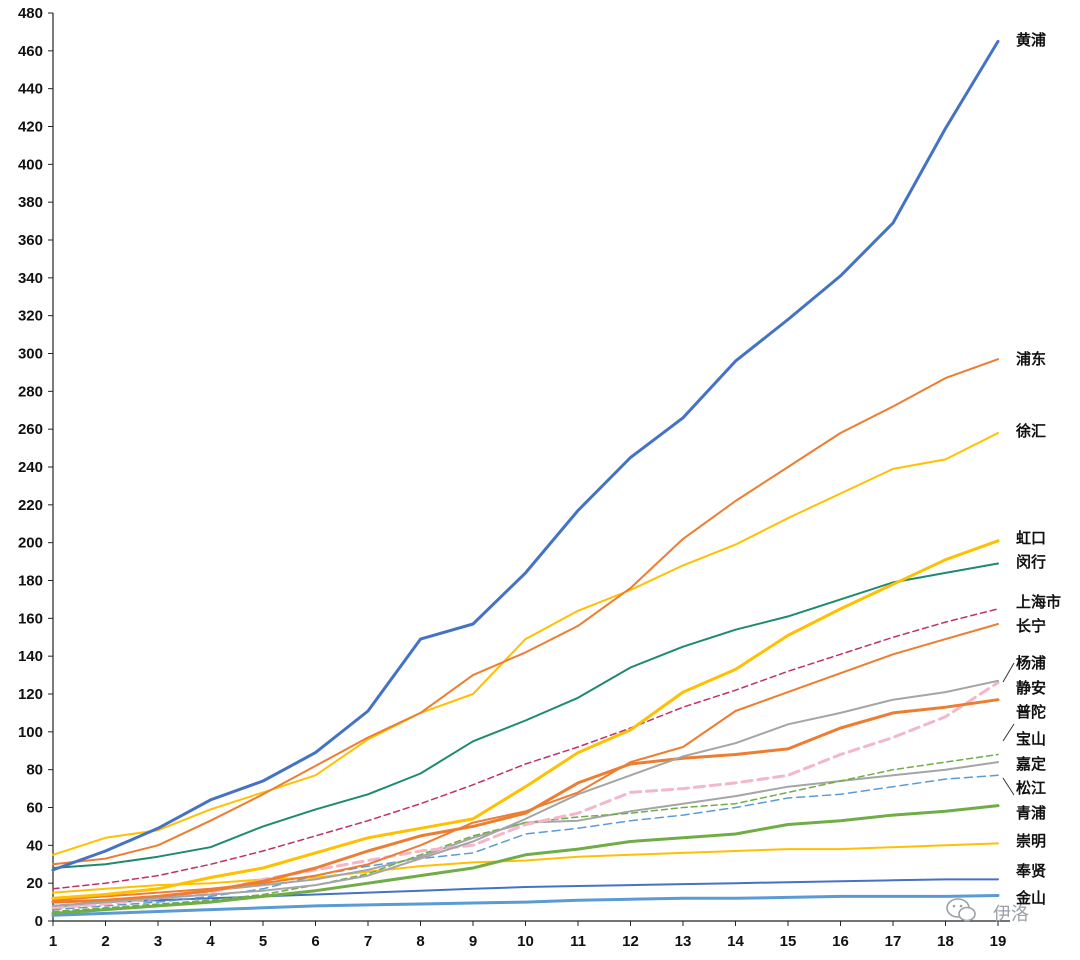 This screenshot has width=1080, height=960. Describe the element at coordinates (30, 391) in the screenshot. I see `y-tick-label: 280` at that location.